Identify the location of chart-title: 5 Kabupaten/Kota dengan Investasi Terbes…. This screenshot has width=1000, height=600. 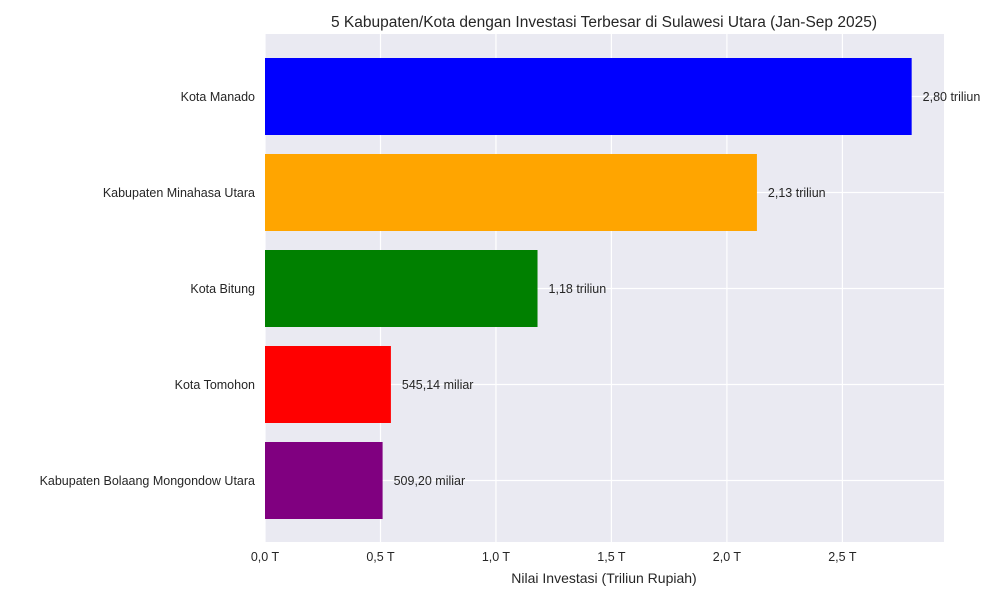
(604, 22).